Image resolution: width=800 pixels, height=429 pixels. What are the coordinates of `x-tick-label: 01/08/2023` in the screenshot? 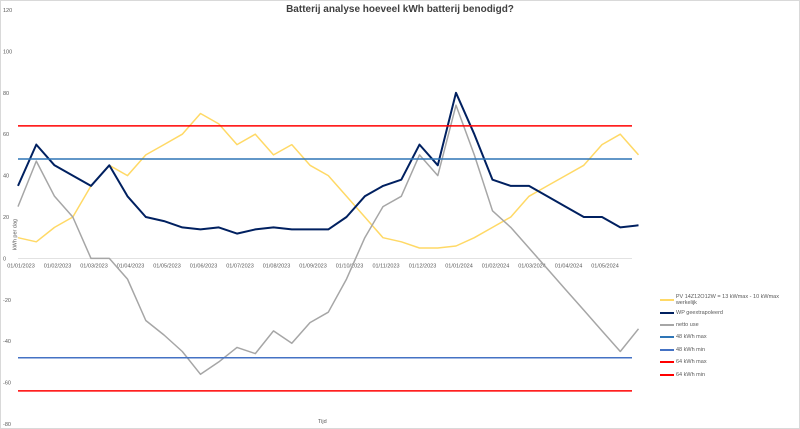 It's located at (277, 266).